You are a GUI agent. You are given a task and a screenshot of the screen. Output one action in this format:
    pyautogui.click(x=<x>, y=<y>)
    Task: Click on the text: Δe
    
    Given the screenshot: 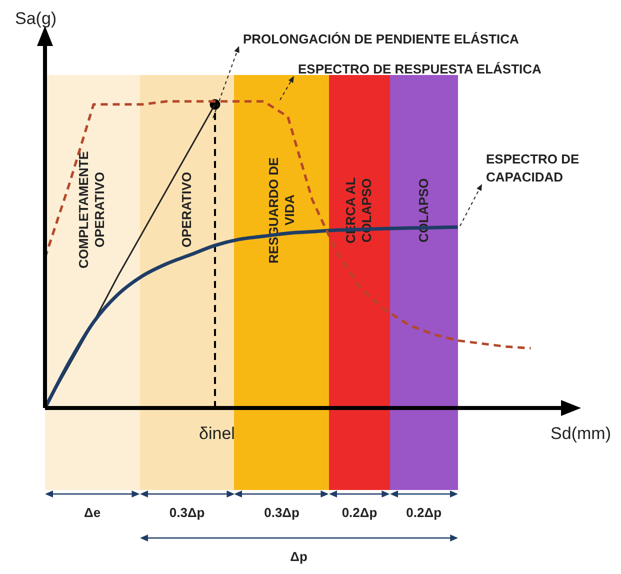 What is the action you would take?
    pyautogui.click(x=92, y=513)
    